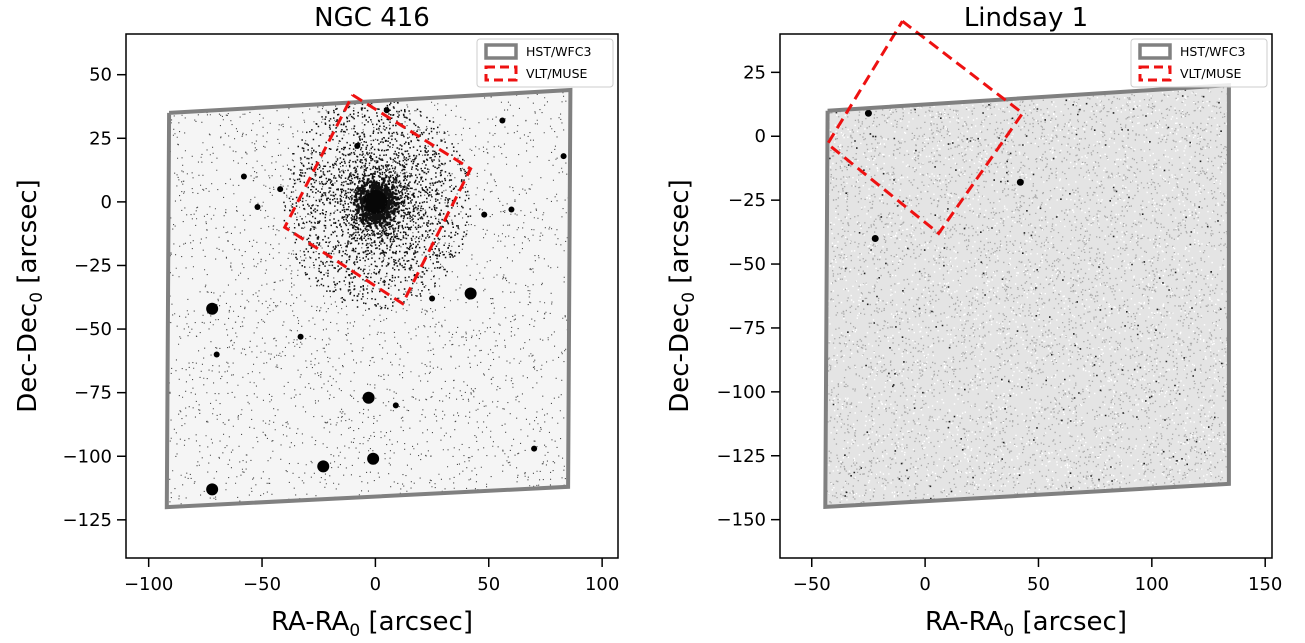  Describe the element at coordinates (94, 298) in the screenshot. I see `y-ticks: 50 25 0 −25 −50 −75 −100 −125` at that location.